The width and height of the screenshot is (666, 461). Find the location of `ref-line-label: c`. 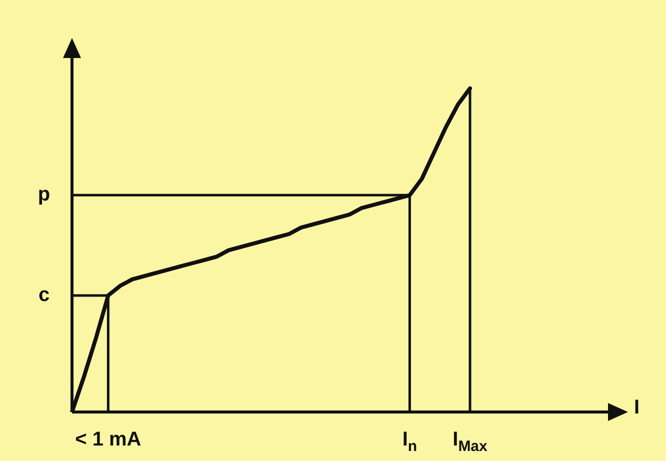

ref-line-label: c is located at coordinates (44, 295).